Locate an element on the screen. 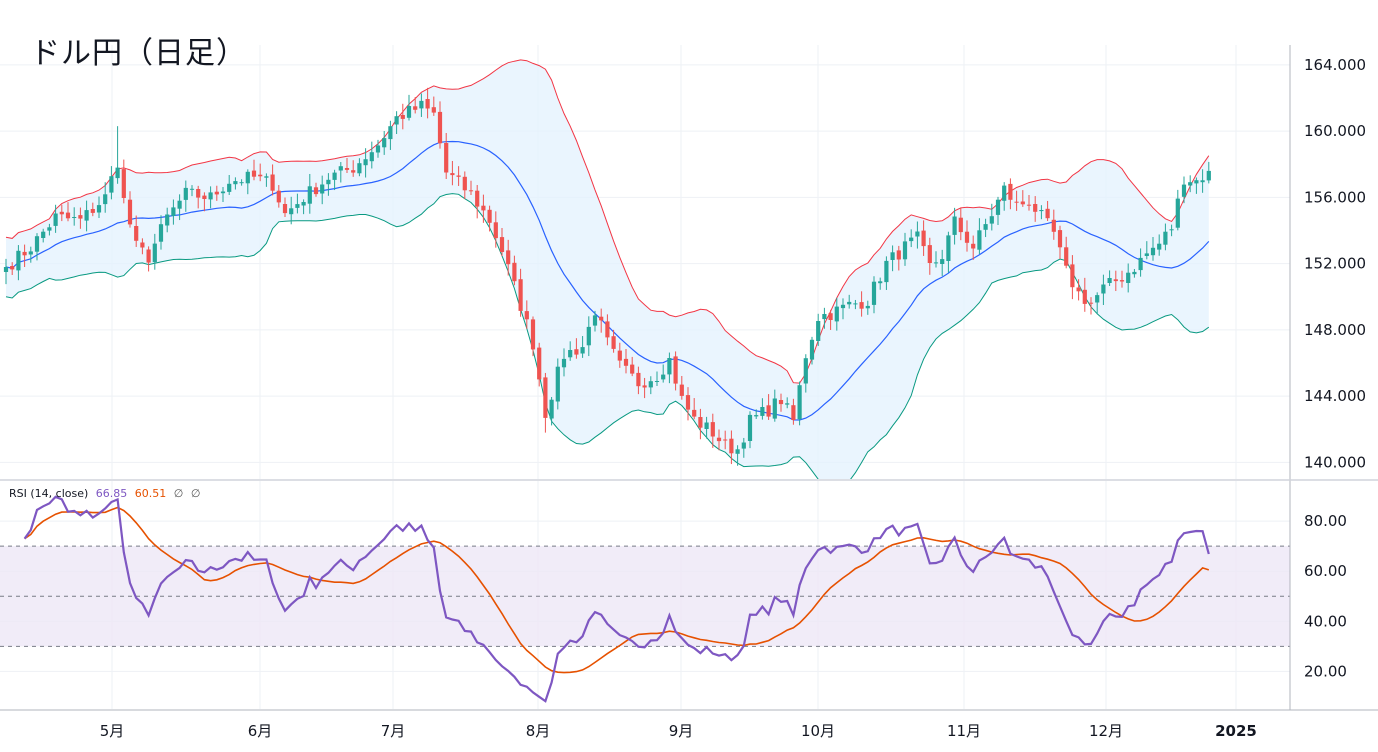 This screenshot has height=752, width=1378. price-tick-label: 164.000 is located at coordinates (1335, 65).